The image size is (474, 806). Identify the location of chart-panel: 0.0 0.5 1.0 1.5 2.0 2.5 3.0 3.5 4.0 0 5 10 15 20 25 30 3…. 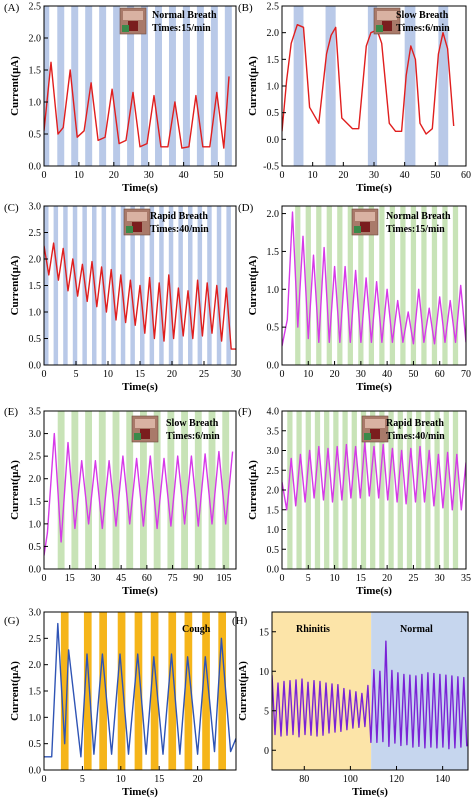
(354, 501).